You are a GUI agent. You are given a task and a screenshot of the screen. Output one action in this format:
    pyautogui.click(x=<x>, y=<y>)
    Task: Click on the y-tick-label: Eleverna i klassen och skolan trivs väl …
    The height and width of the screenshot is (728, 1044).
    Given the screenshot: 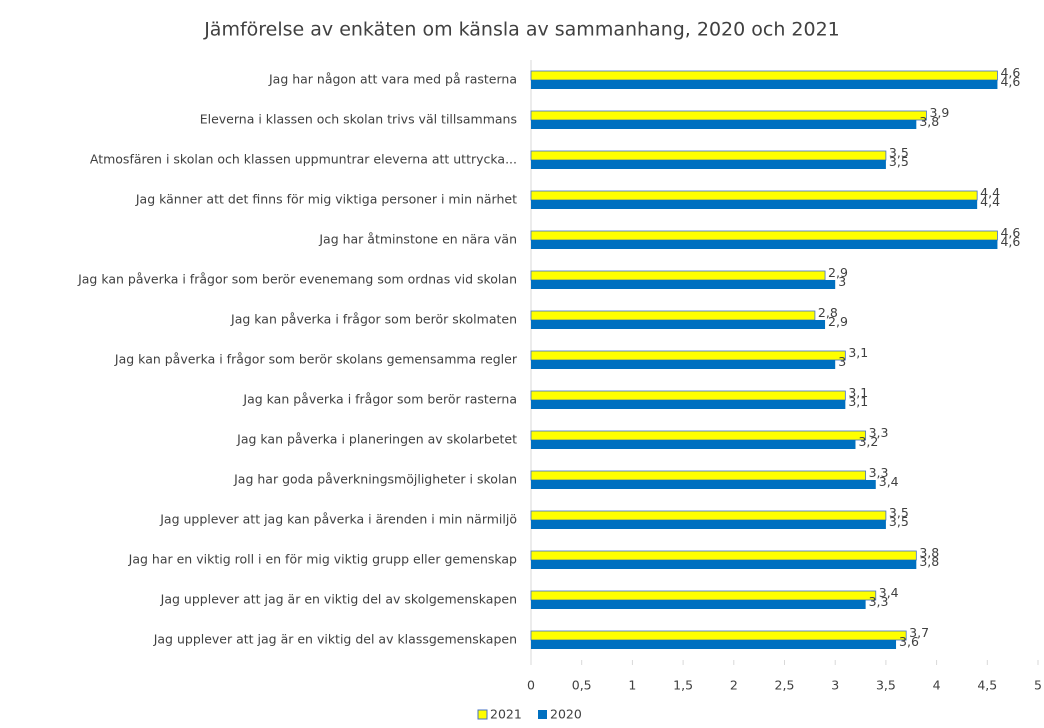 What is the action you would take?
    pyautogui.click(x=358, y=119)
    